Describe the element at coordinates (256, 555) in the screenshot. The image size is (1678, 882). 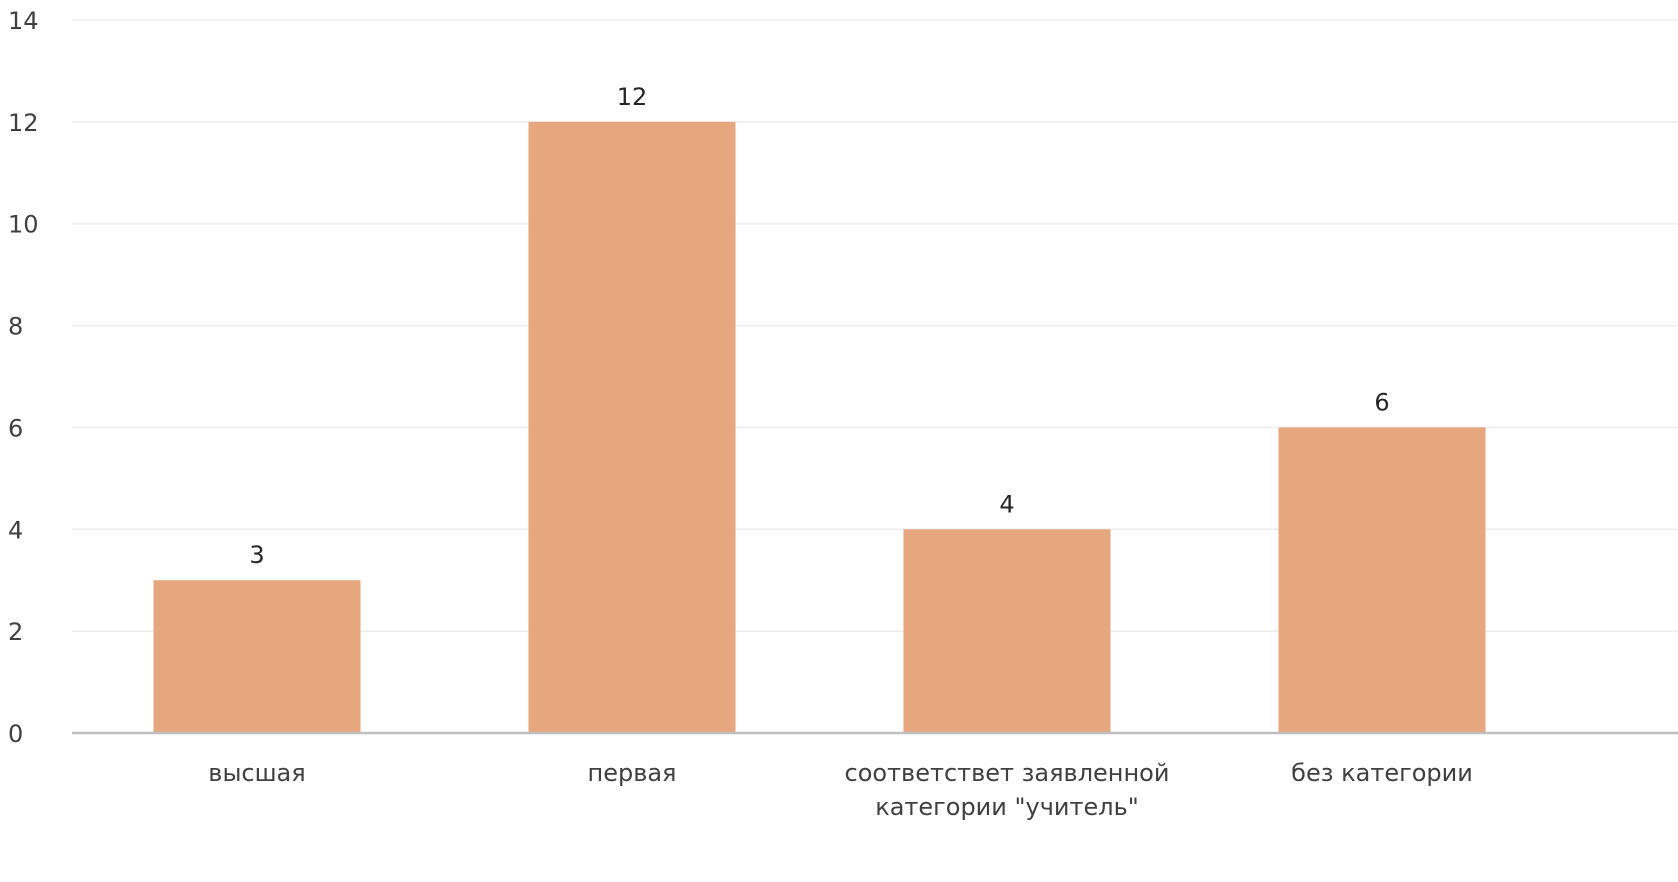
I see `data-label: 3` at that location.